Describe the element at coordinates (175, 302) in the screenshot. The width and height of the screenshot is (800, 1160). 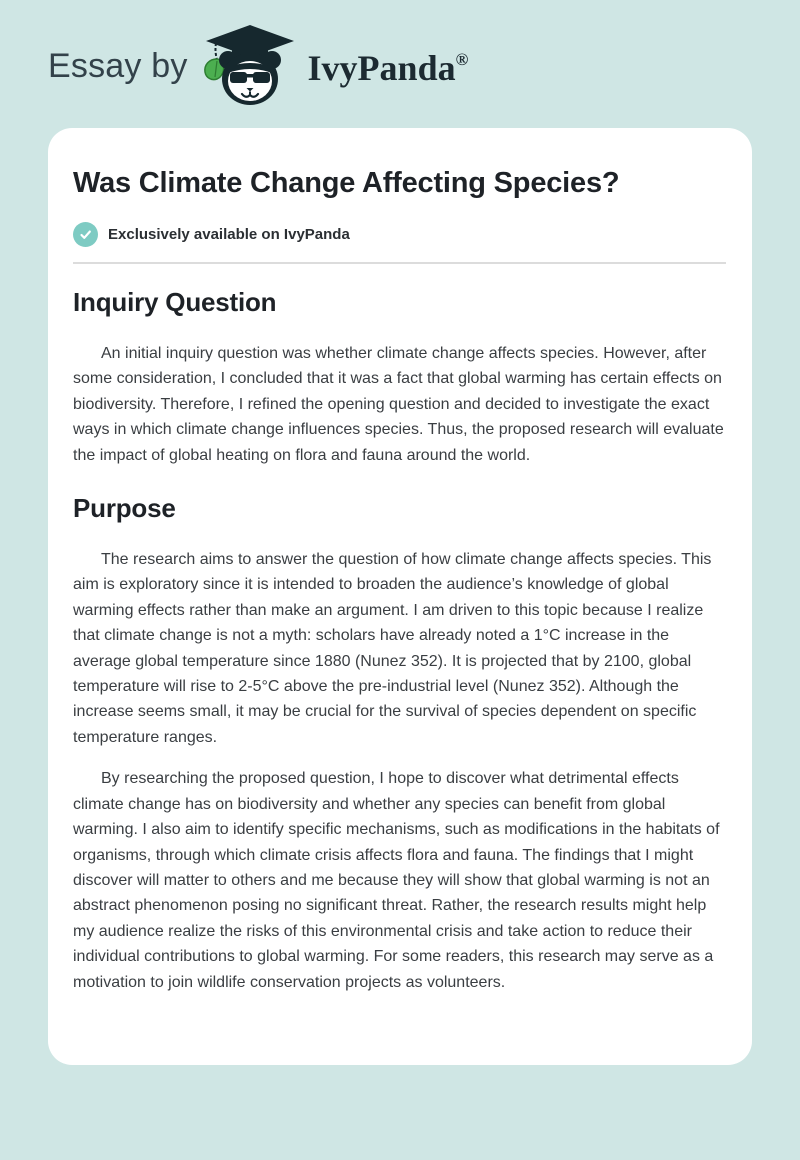
I see `section-heading: Inquiry Question` at that location.